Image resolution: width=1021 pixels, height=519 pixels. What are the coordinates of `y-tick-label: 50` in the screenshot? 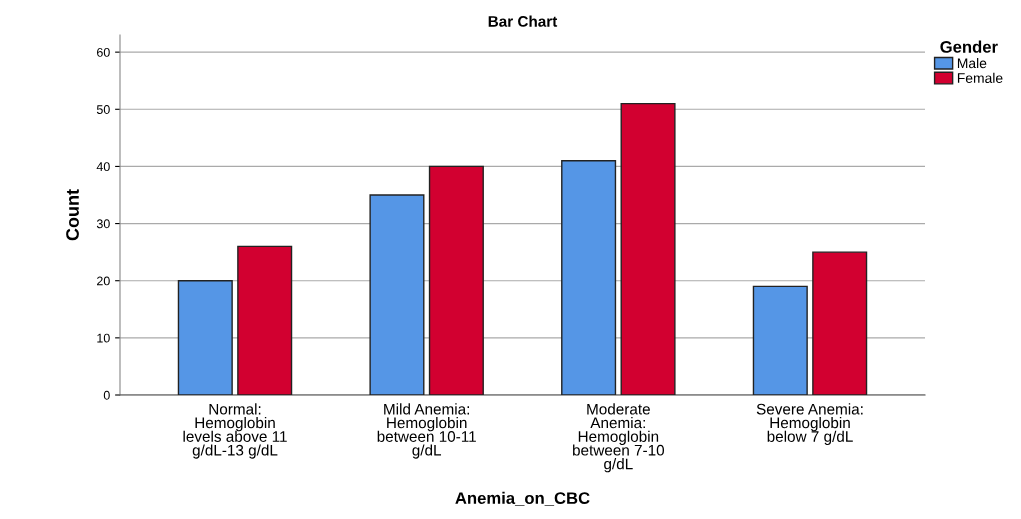 It's located at (103, 109).